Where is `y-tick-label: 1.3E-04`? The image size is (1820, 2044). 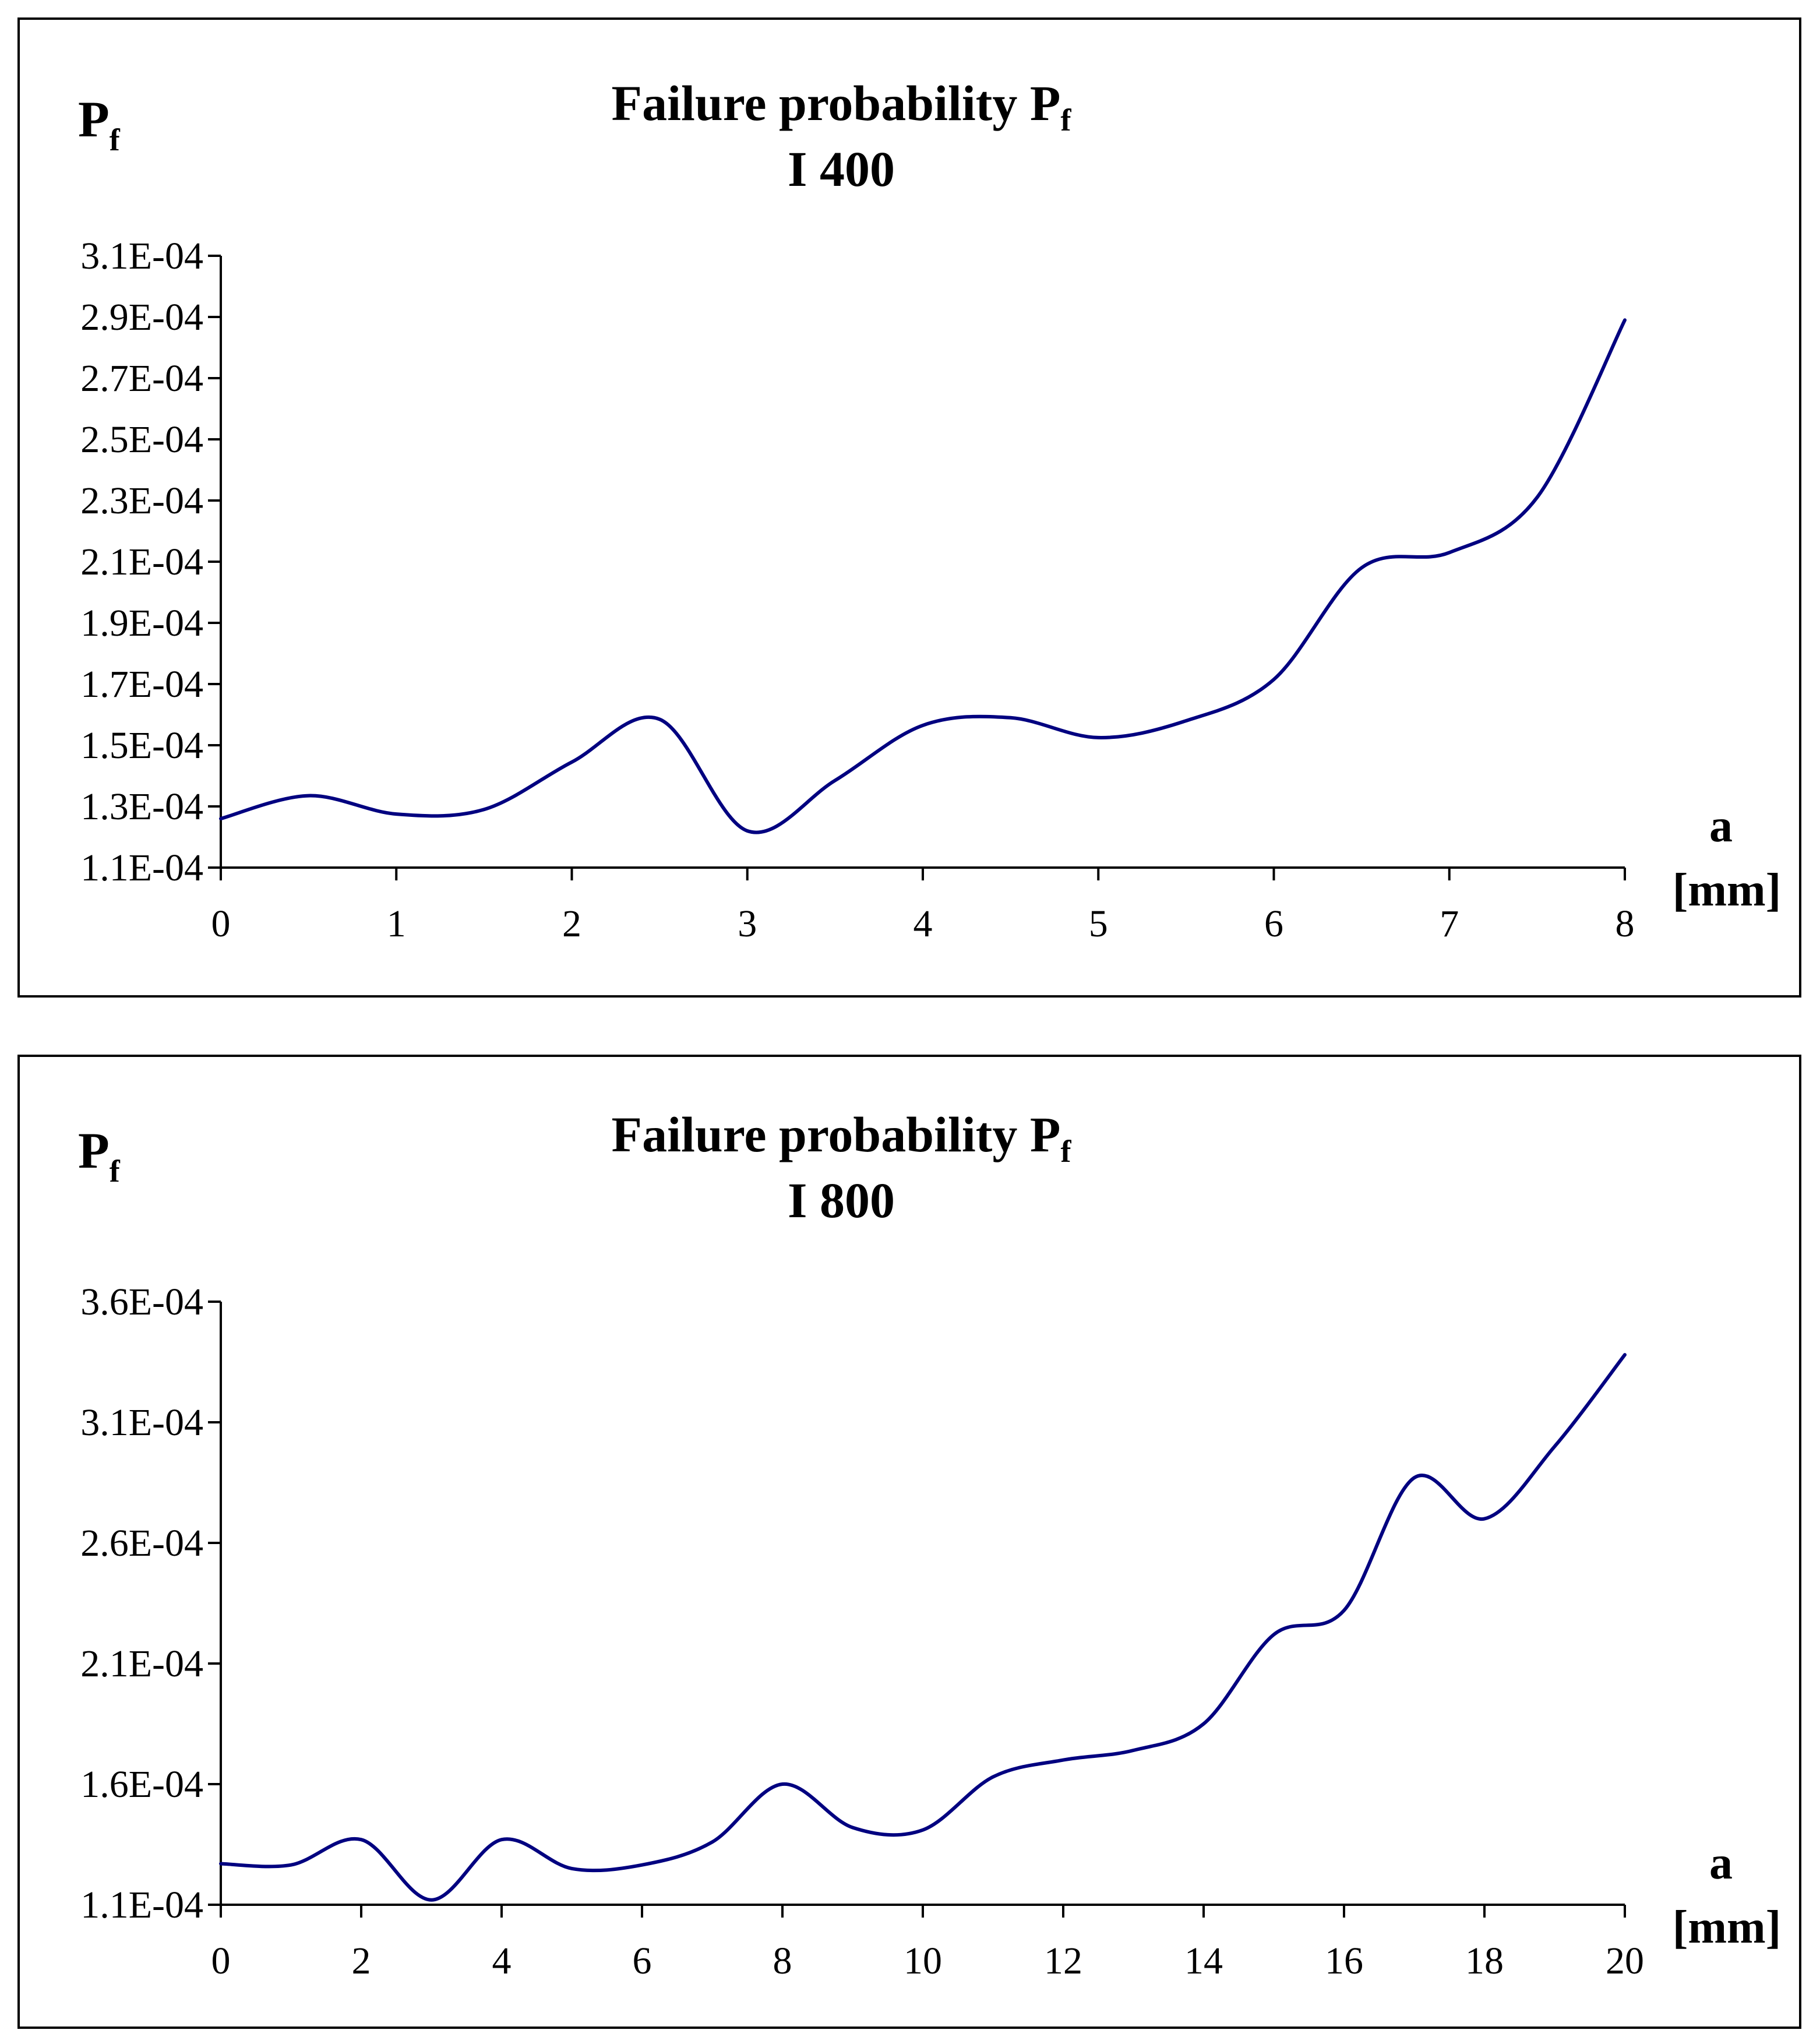
y-tick-label: 1.3E-04 is located at coordinates (141, 806).